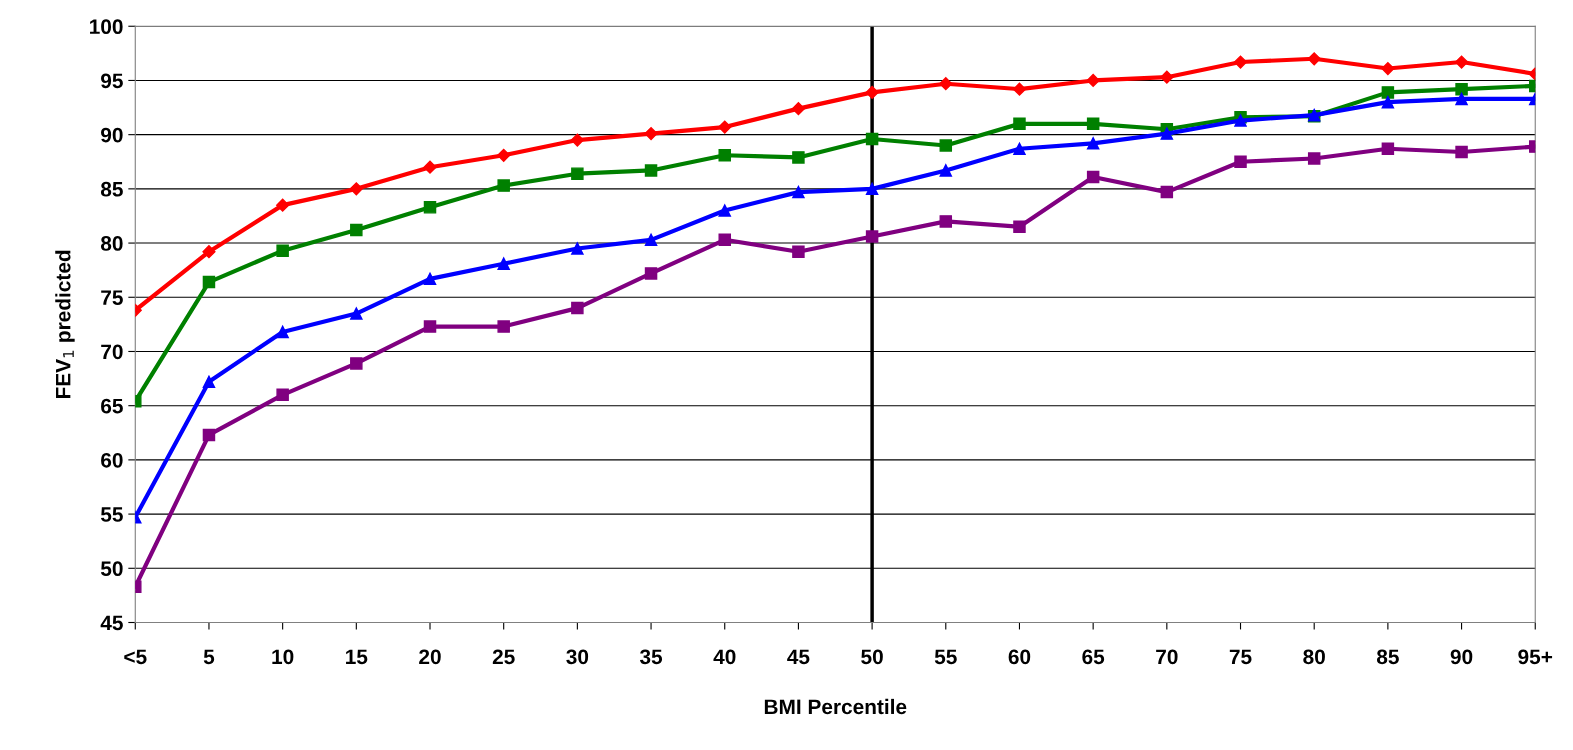  I want to click on x-tick-label: 25, so click(503, 657).